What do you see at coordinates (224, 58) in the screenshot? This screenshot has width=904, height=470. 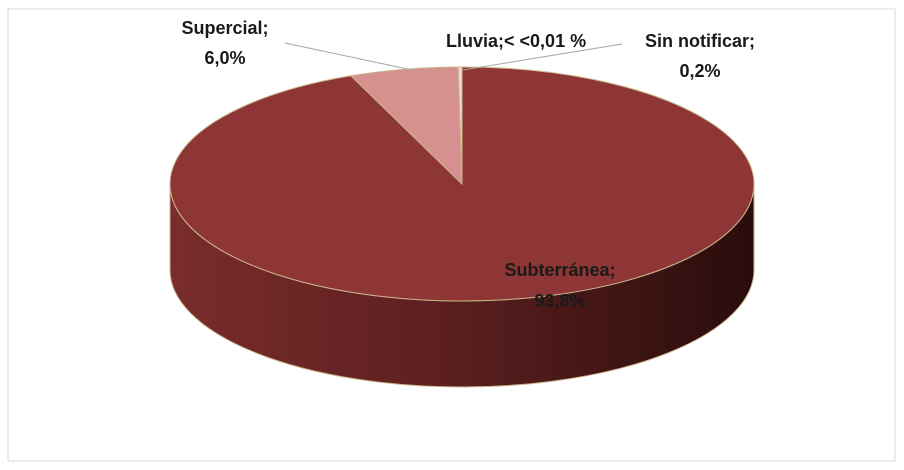 I see `data-label: 6,0%` at bounding box center [224, 58].